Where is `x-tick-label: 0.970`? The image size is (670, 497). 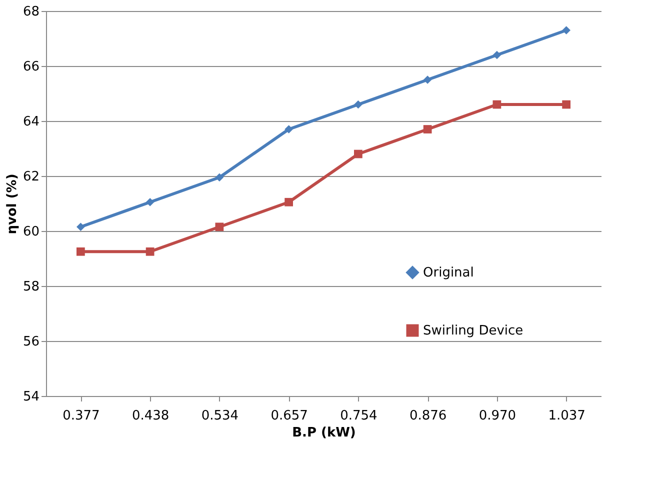 x-tick-label: 0.970 is located at coordinates (497, 416).